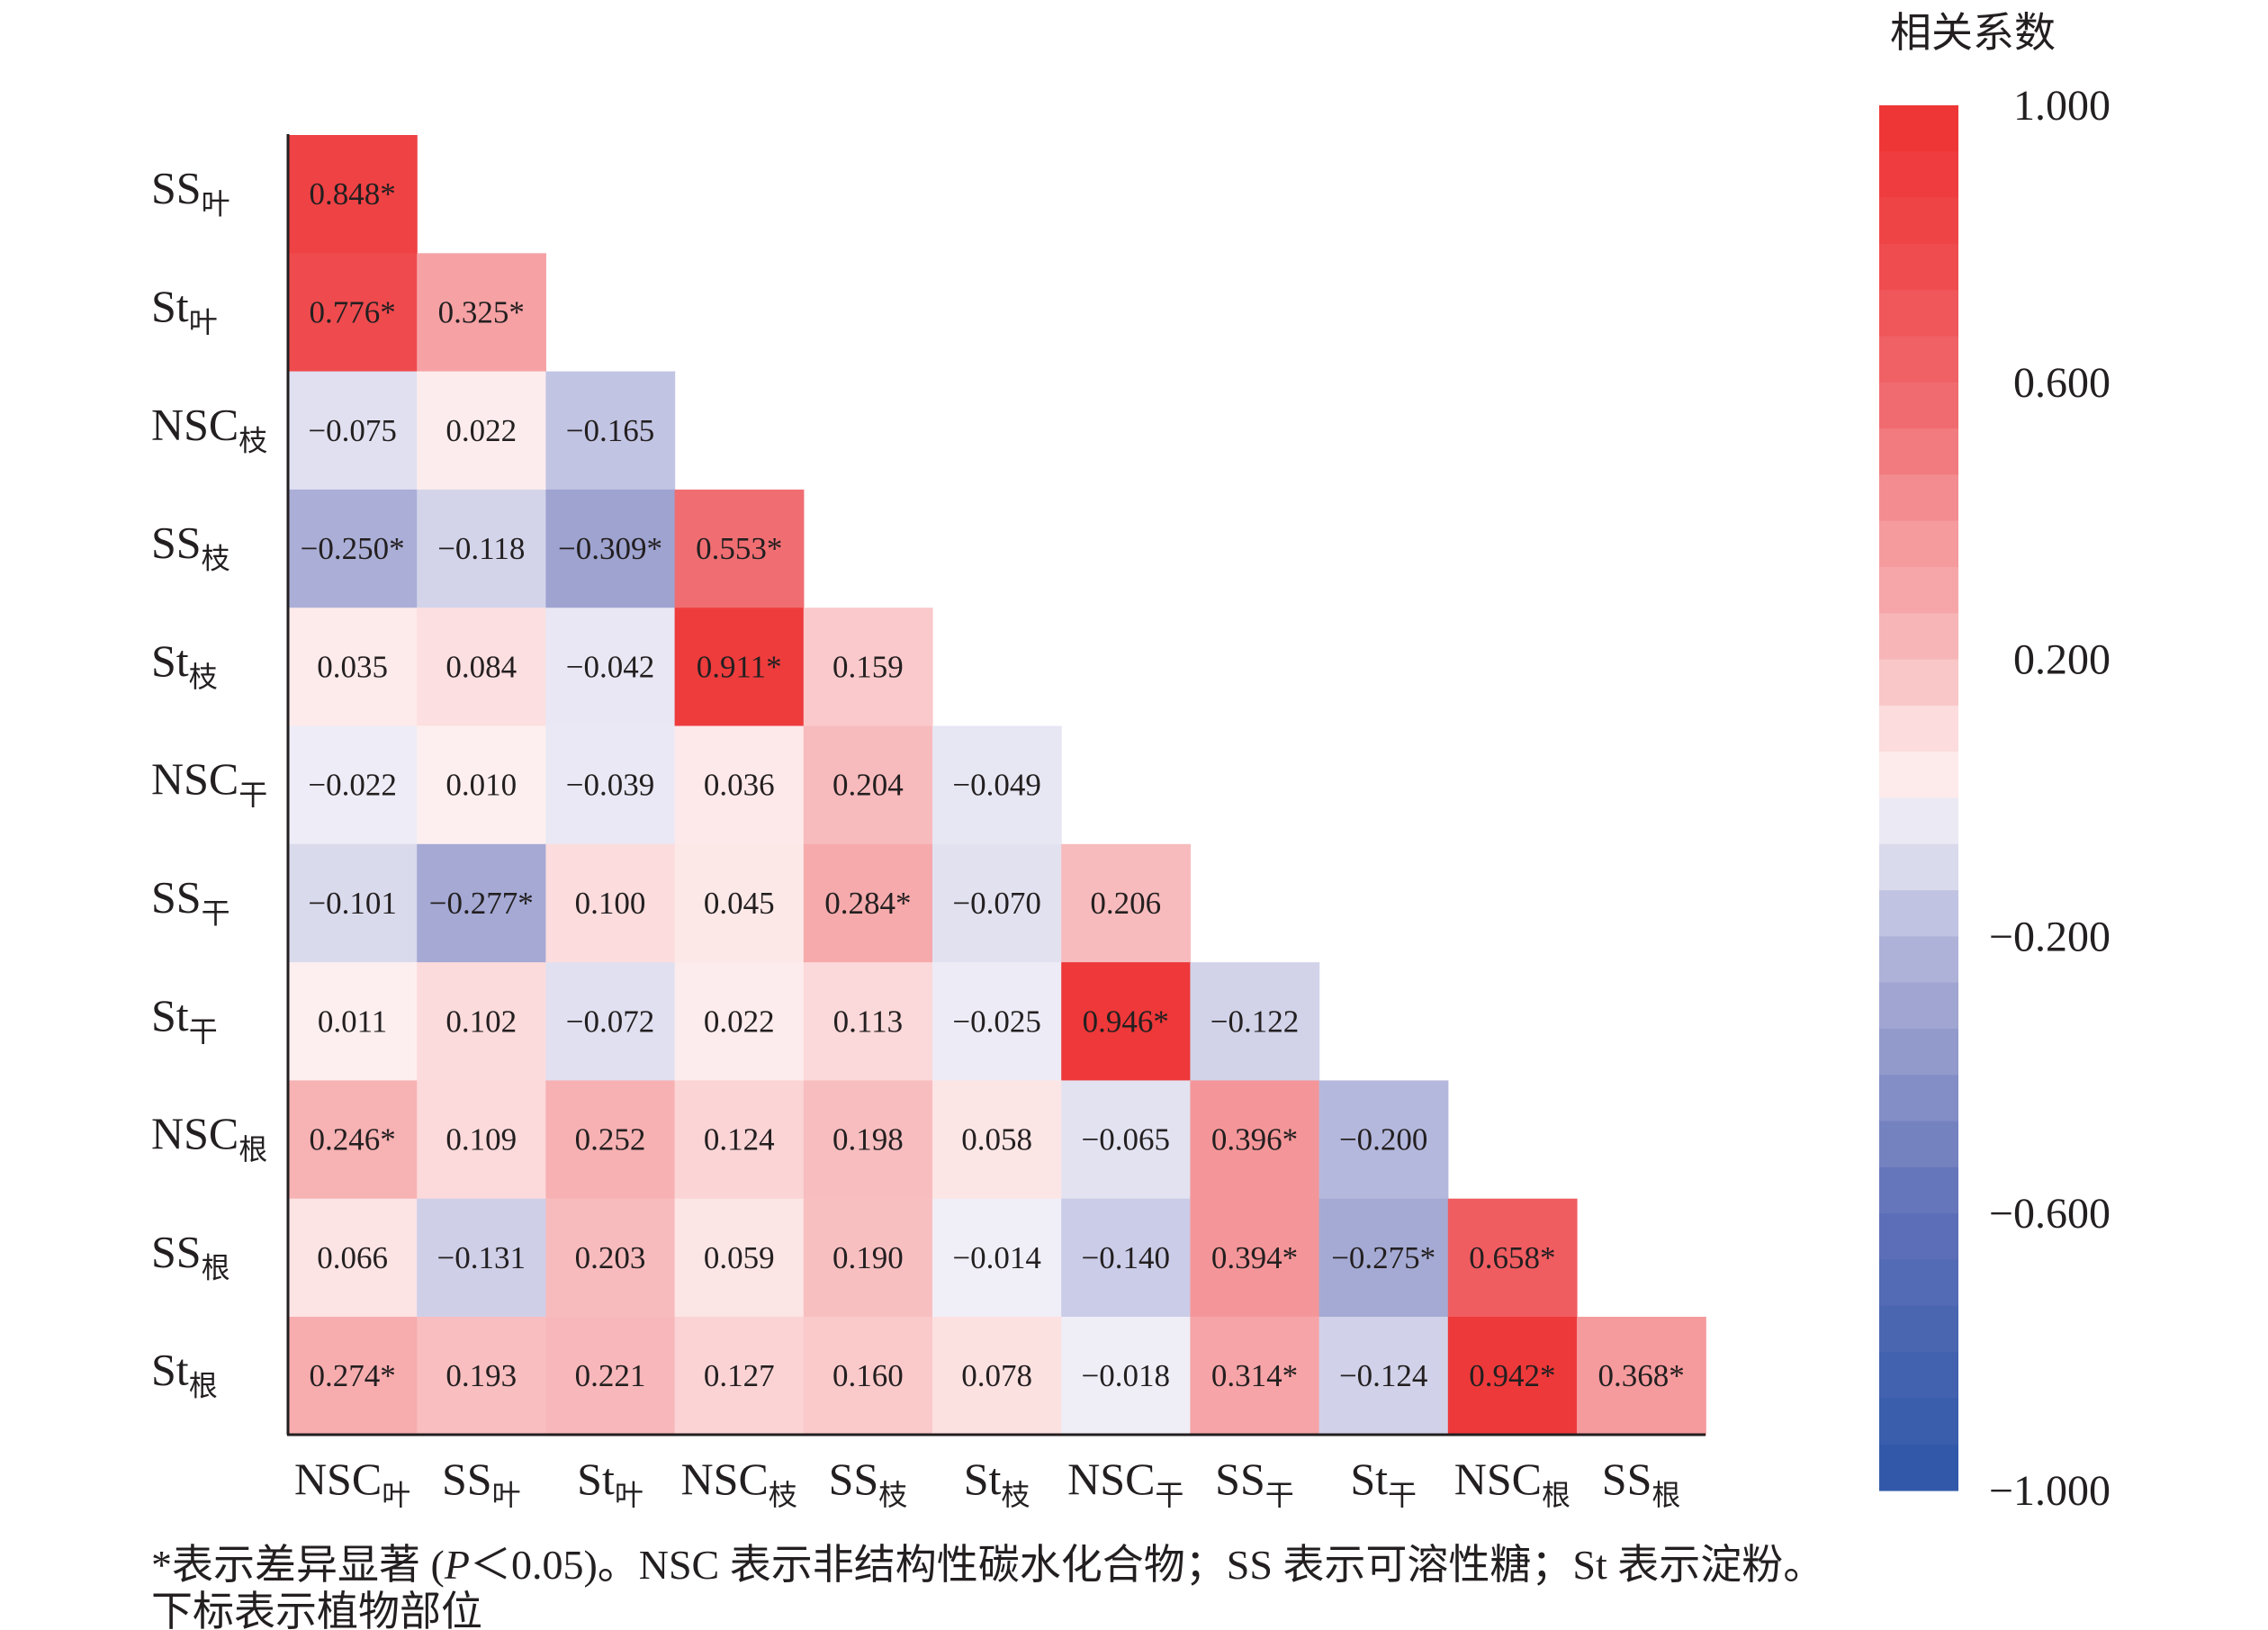 The image size is (2268, 1630). I want to click on cell-value-label: 0.159, so click(868, 666).